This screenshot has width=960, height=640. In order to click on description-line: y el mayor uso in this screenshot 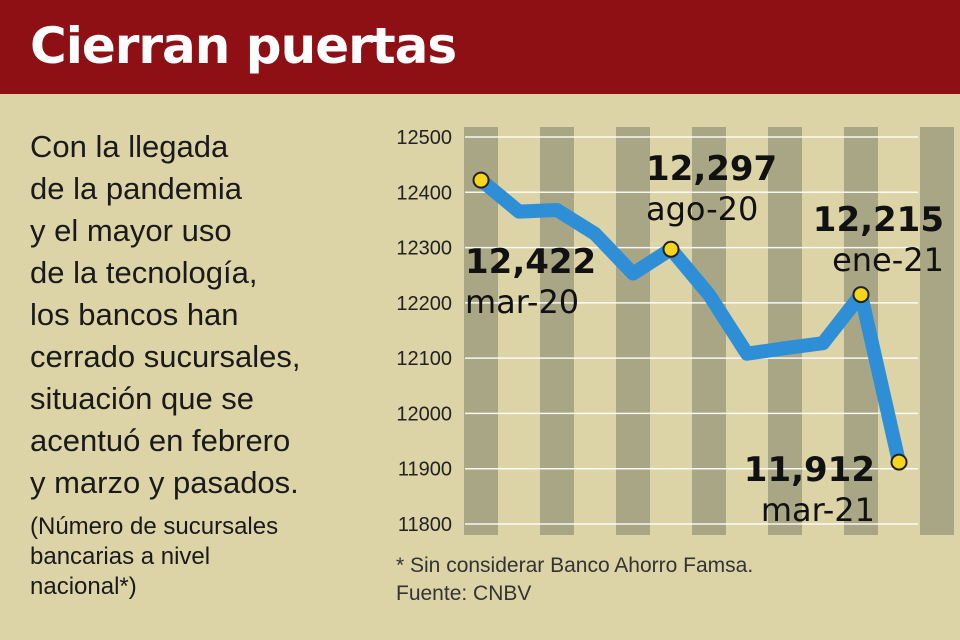, I will do `click(131, 230)`.